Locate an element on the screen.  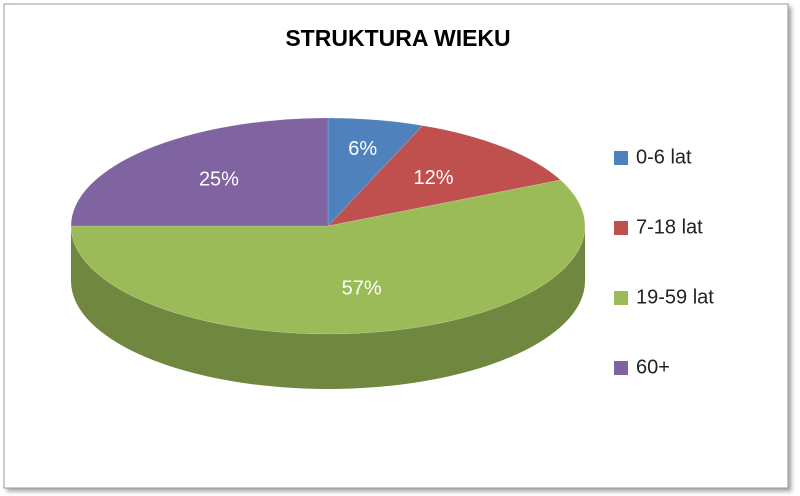
data-label: 12% is located at coordinates (434, 178).